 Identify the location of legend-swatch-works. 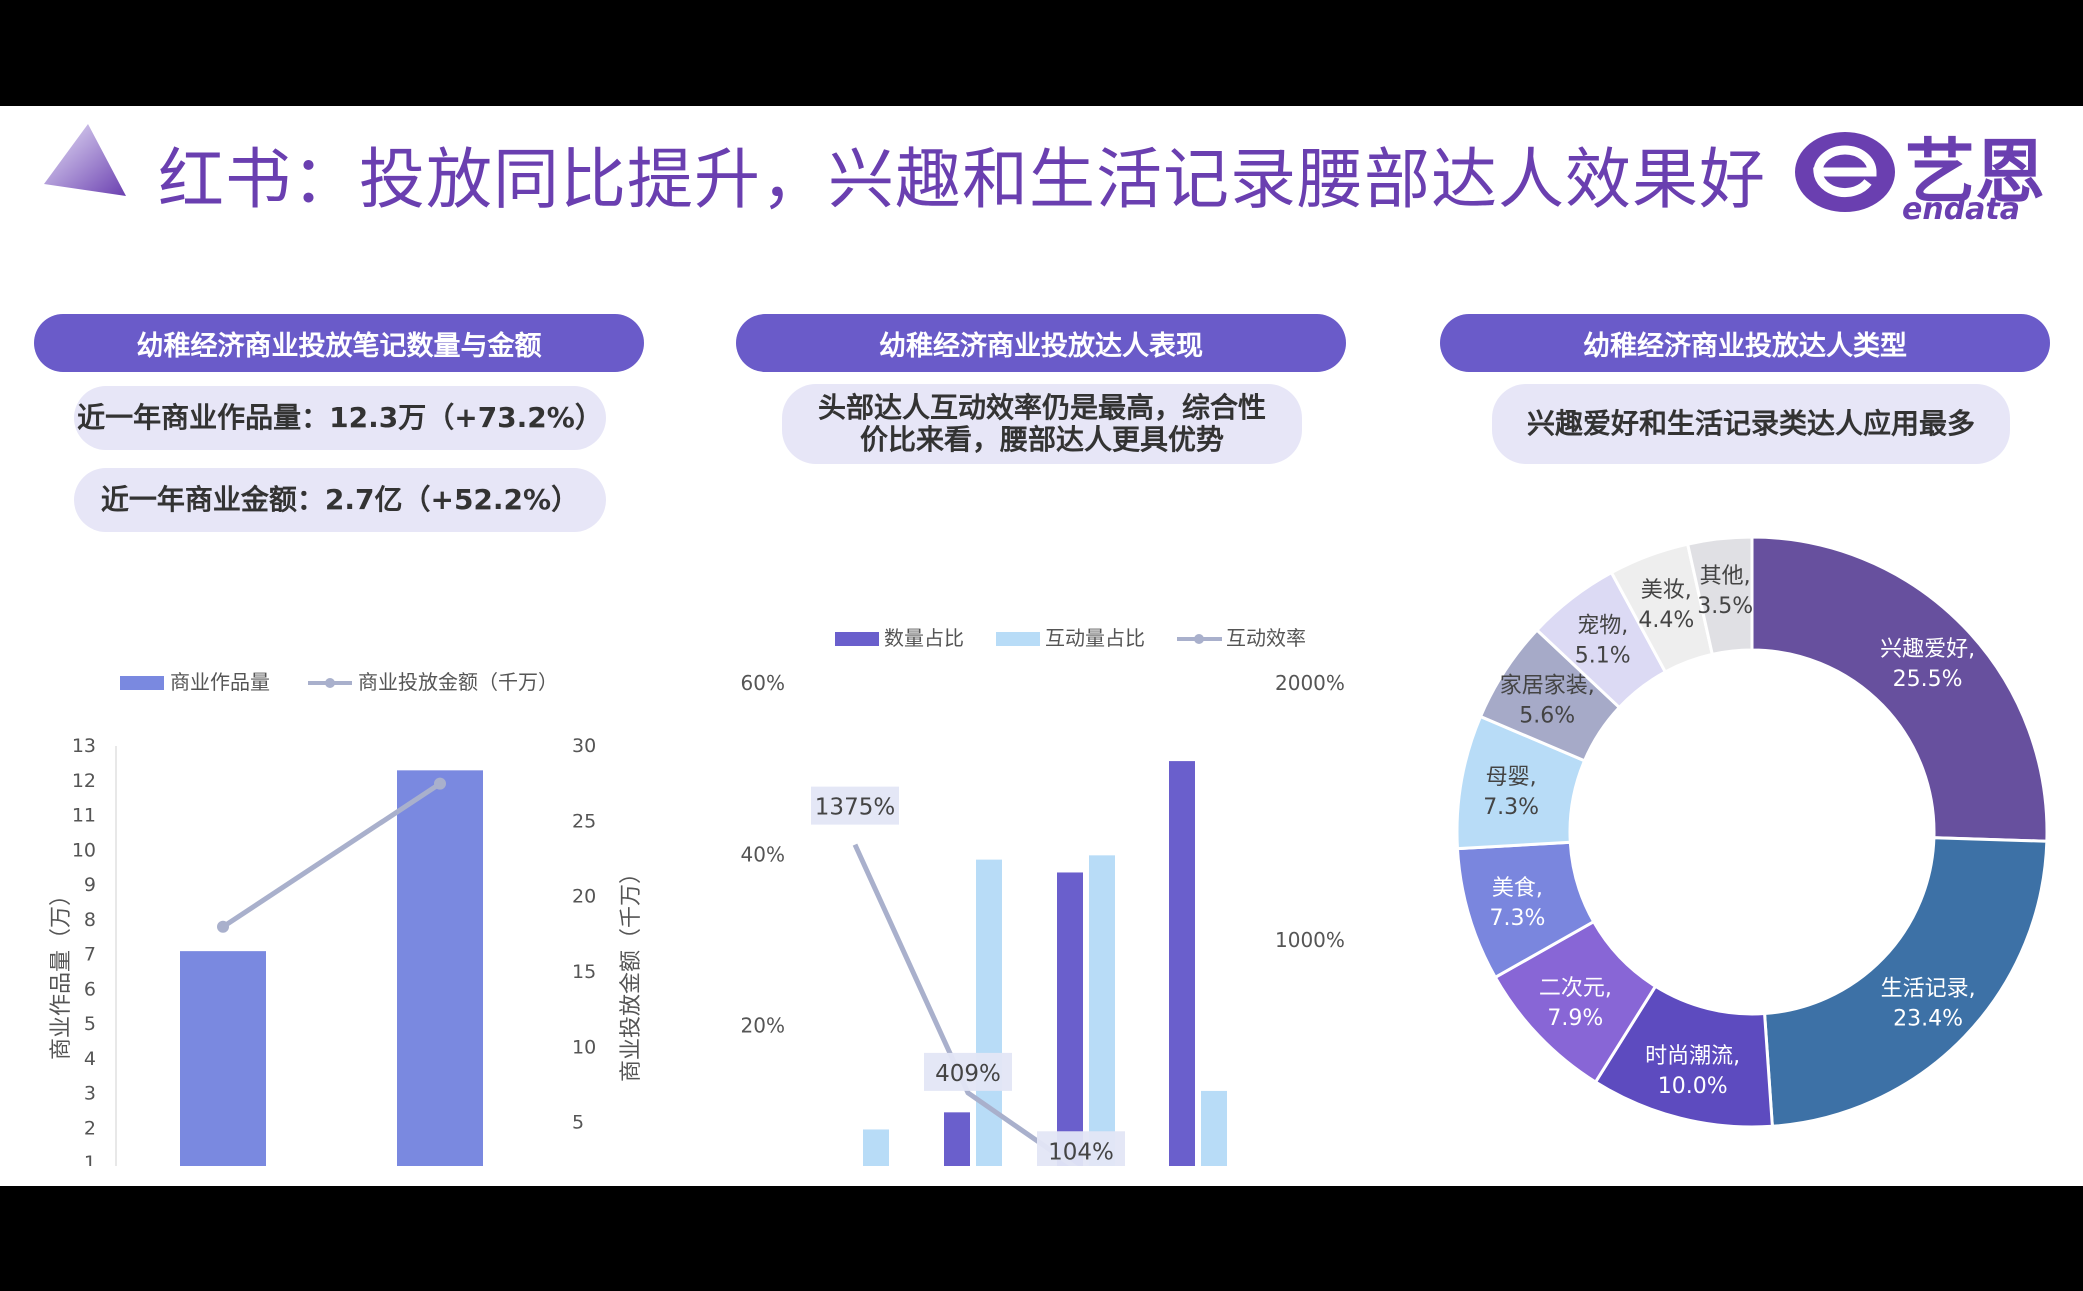
(142, 683).